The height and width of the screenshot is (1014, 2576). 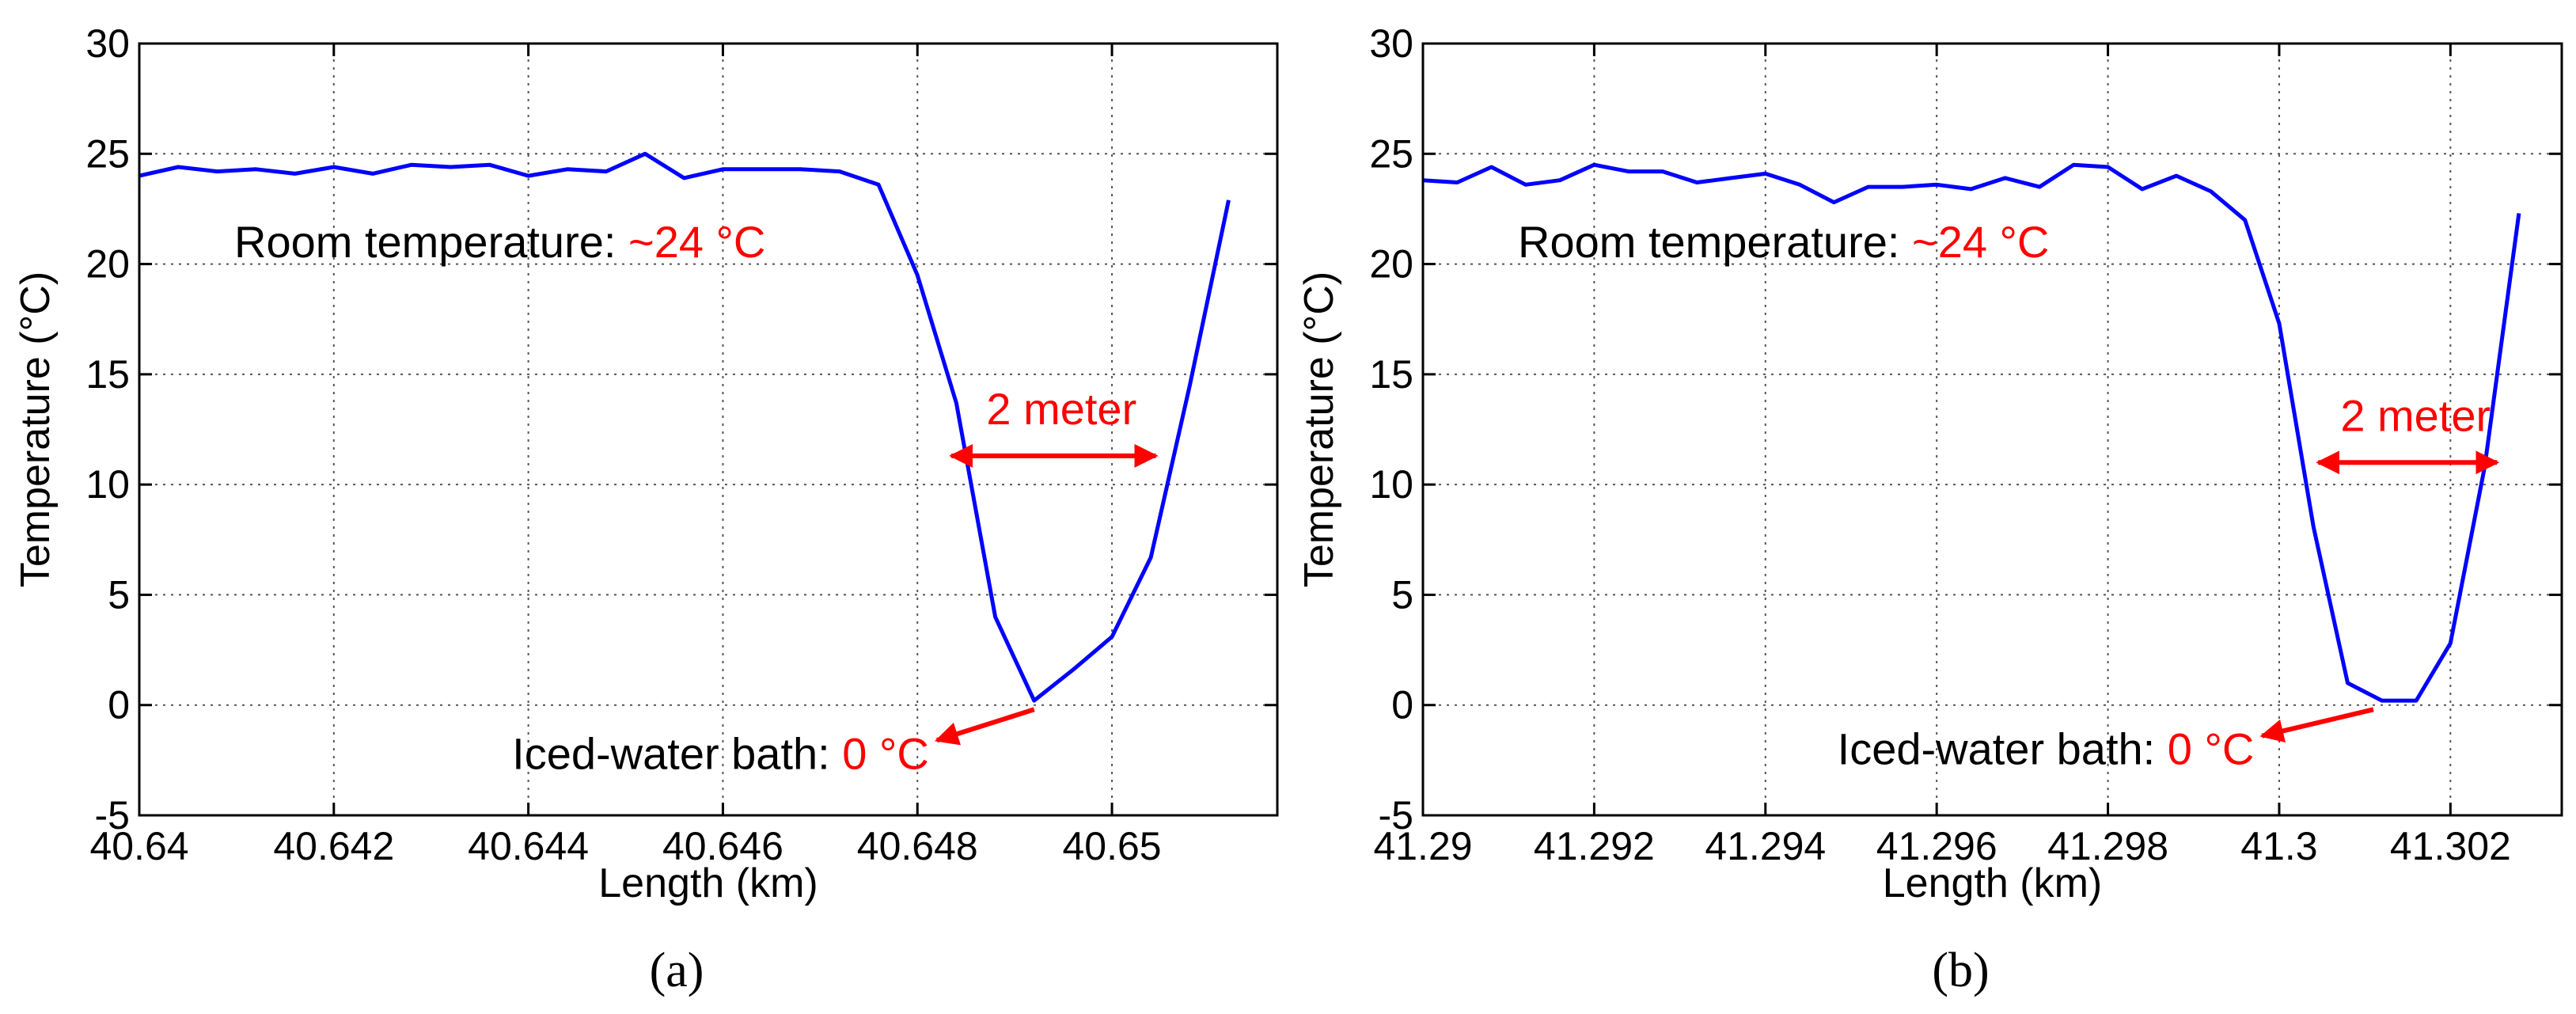 I want to click on x-tick-label: 41.292, so click(x=1594, y=846).